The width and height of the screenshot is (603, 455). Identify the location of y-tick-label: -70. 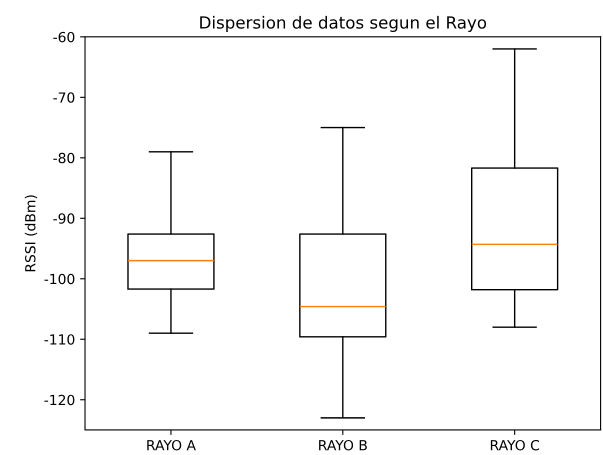
(63, 97).